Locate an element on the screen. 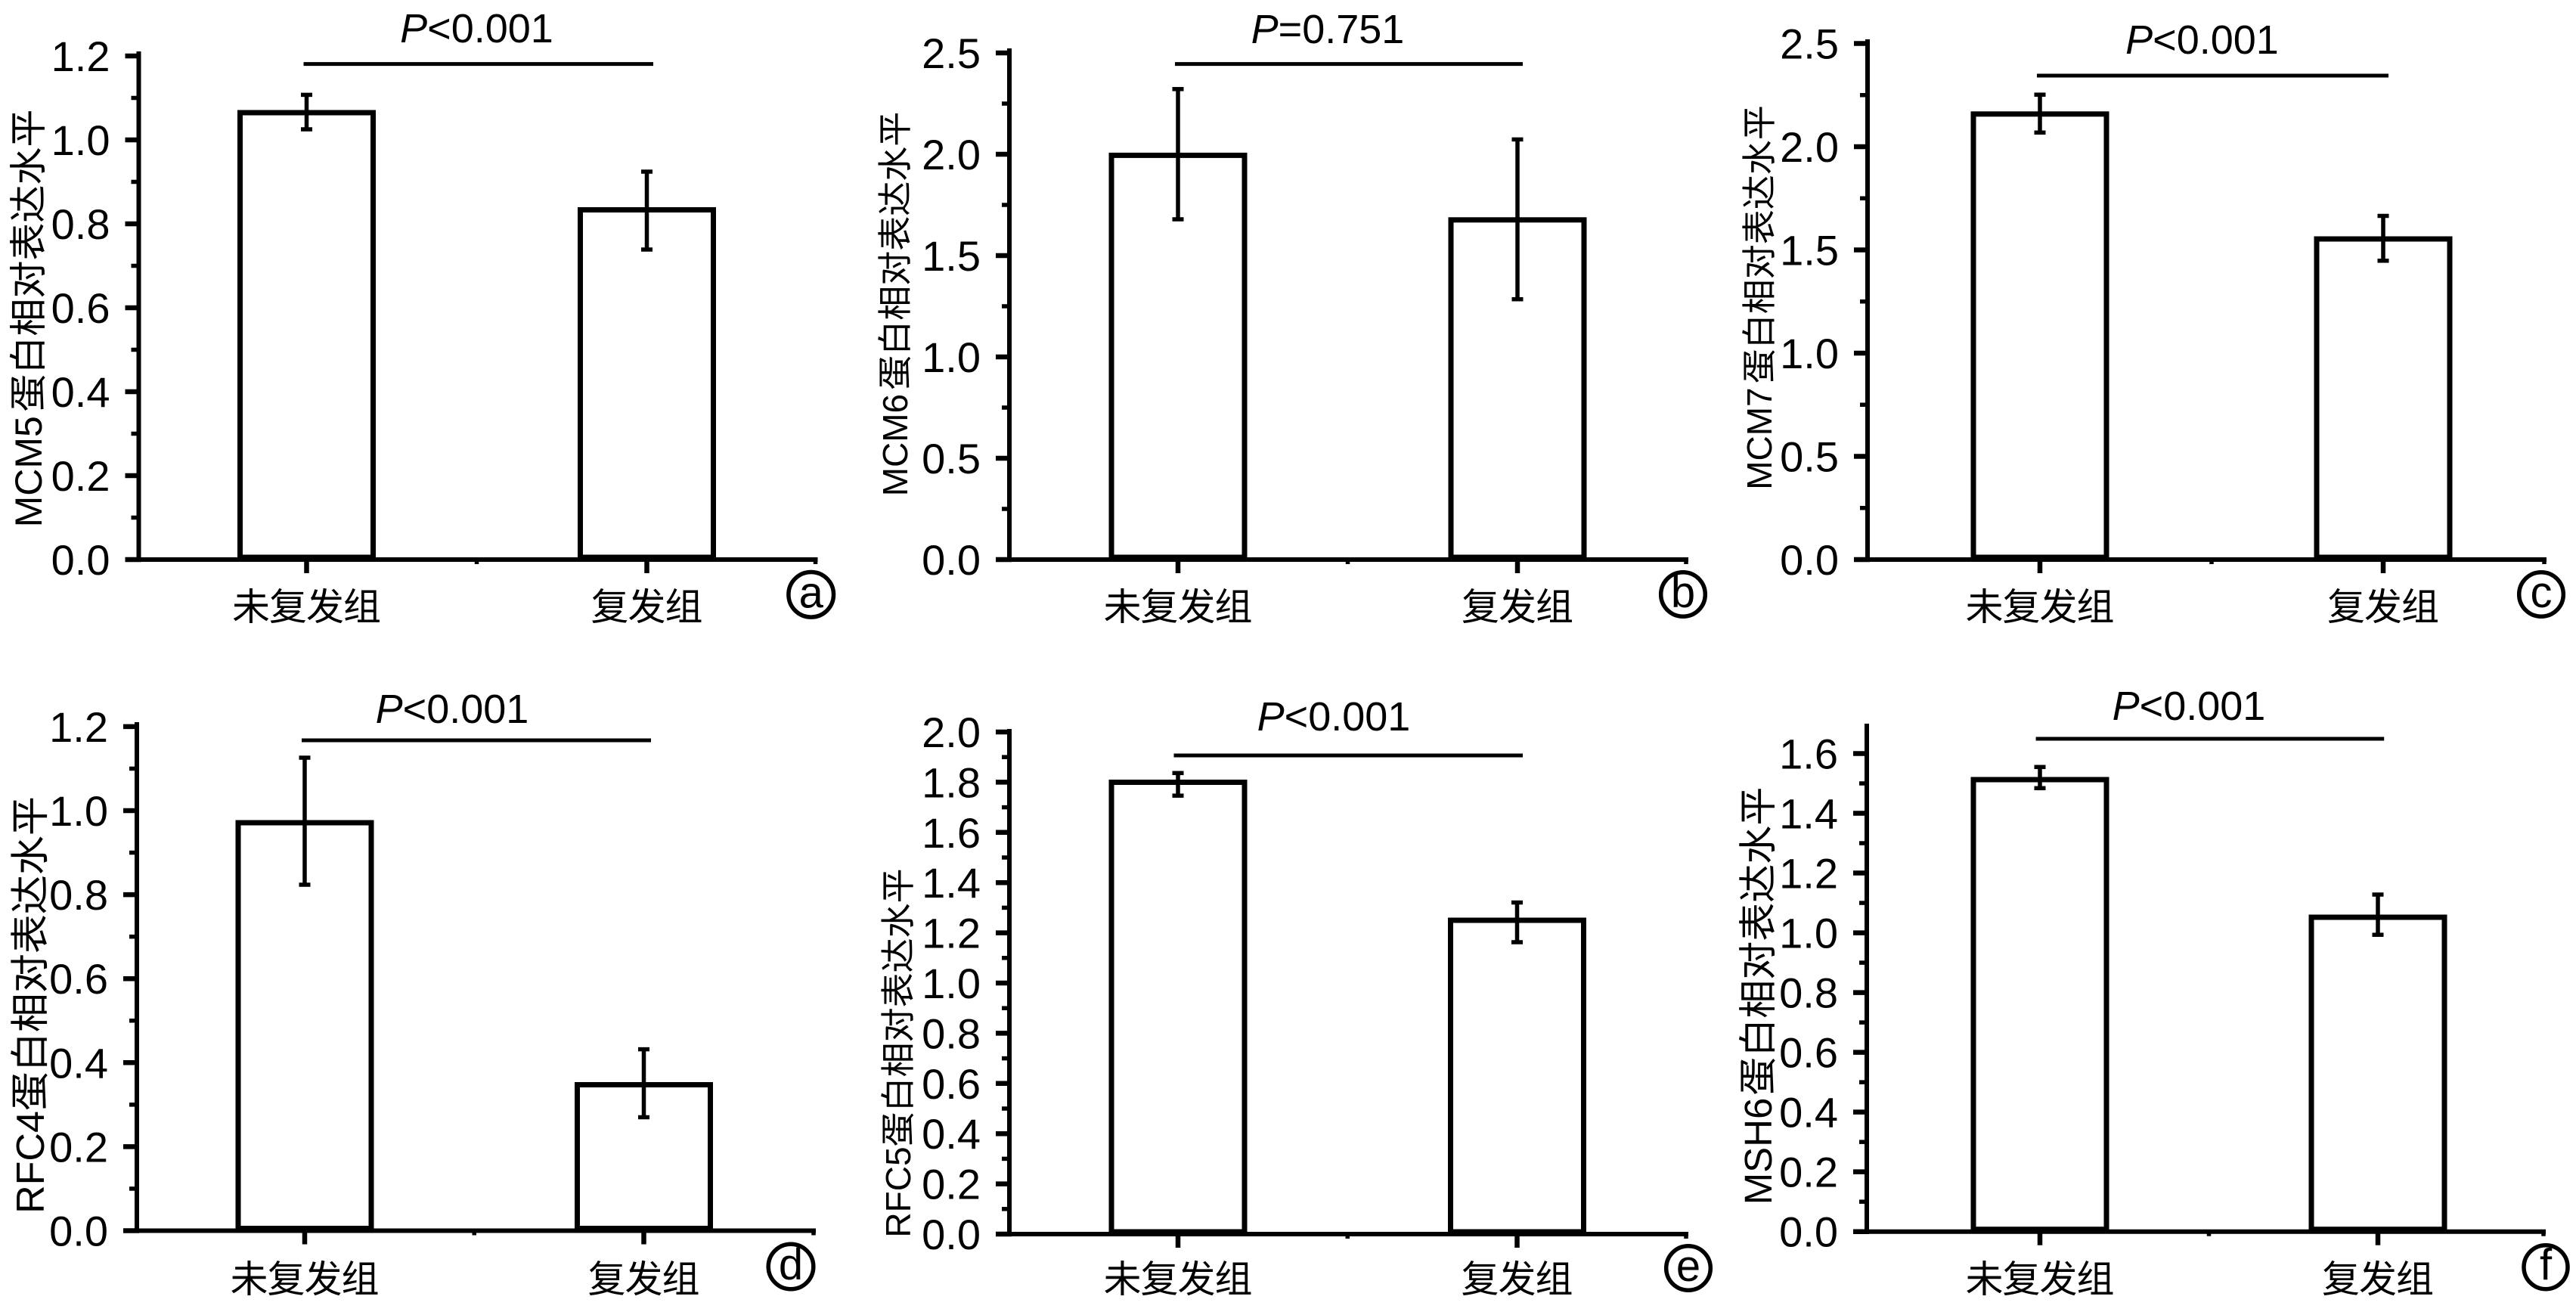 The height and width of the screenshot is (1315, 2576). svg-text: P=0.751 is located at coordinates (1328, 30).